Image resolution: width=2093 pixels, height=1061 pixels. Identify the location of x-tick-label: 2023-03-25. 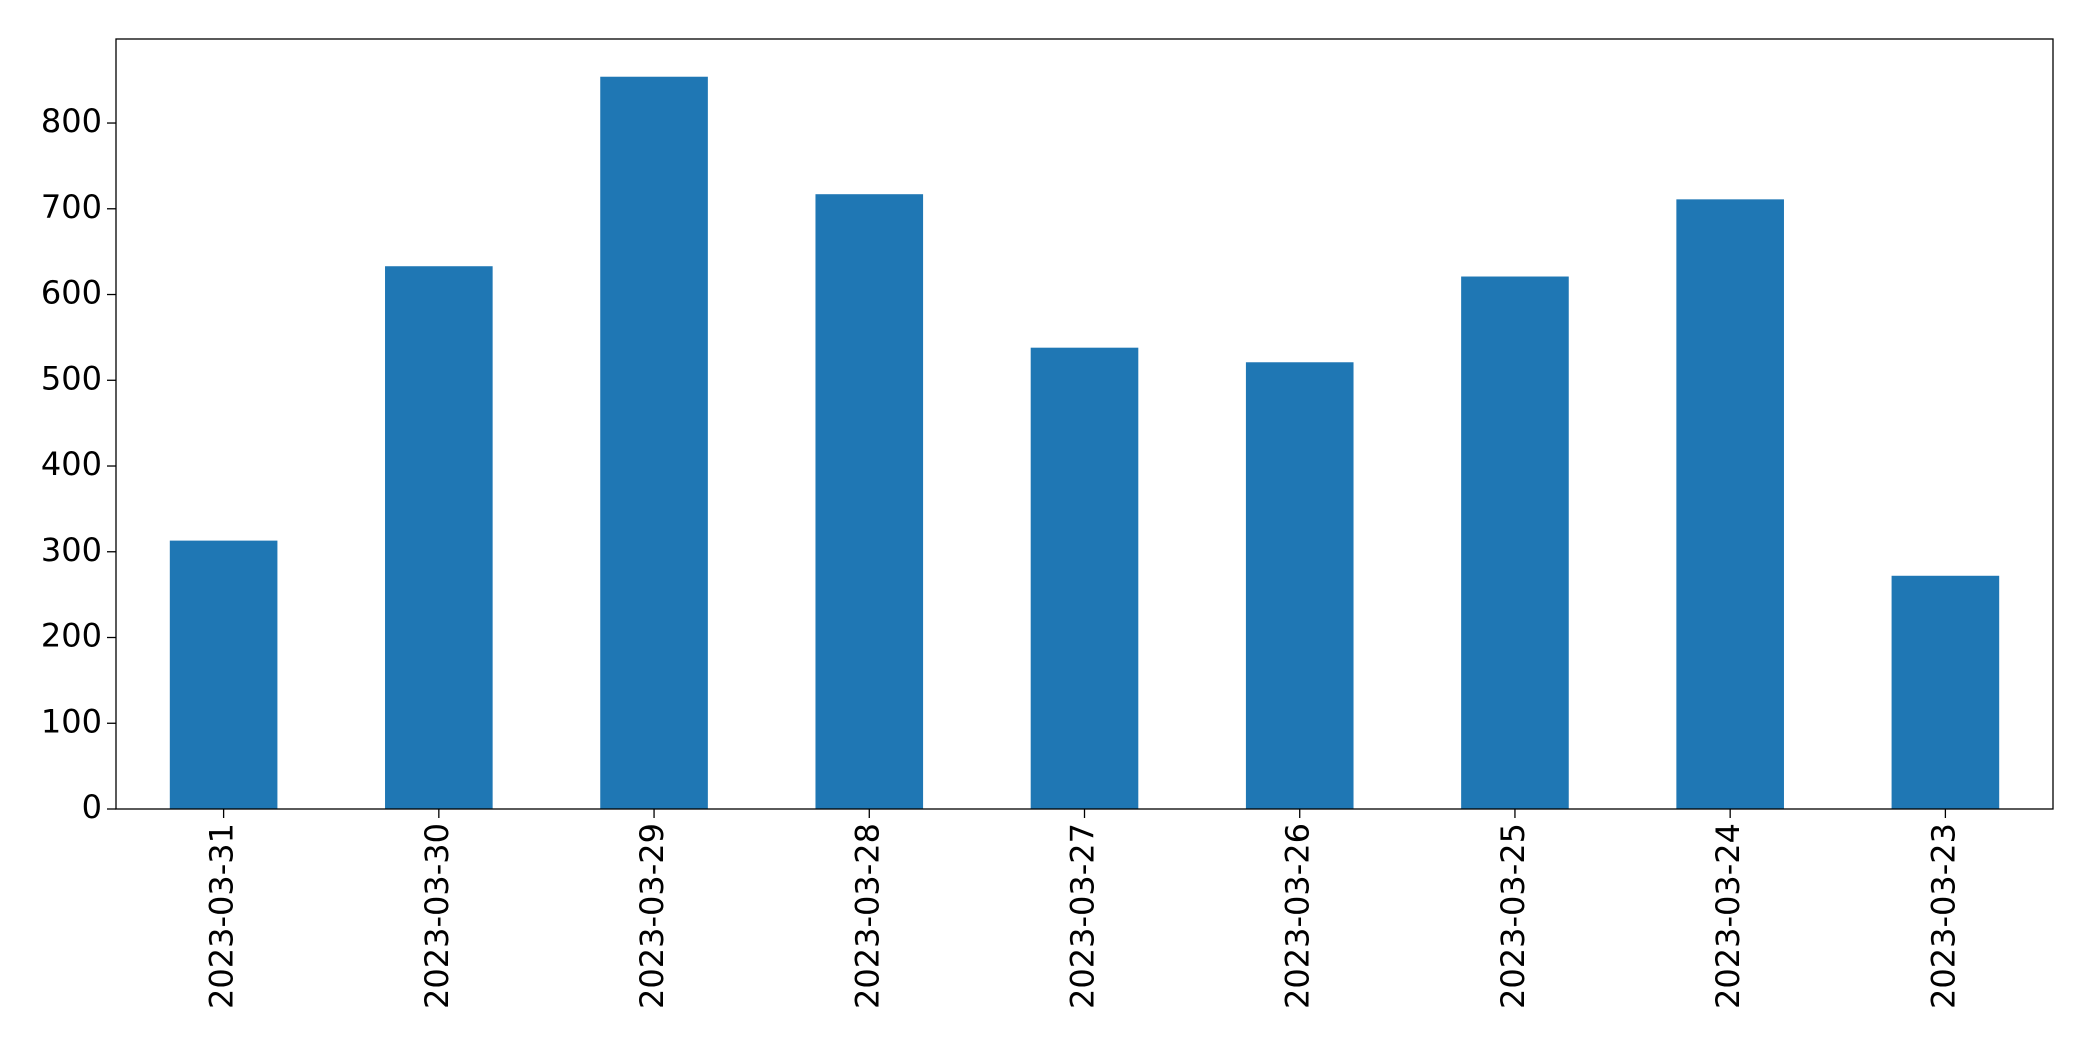
(1513, 916).